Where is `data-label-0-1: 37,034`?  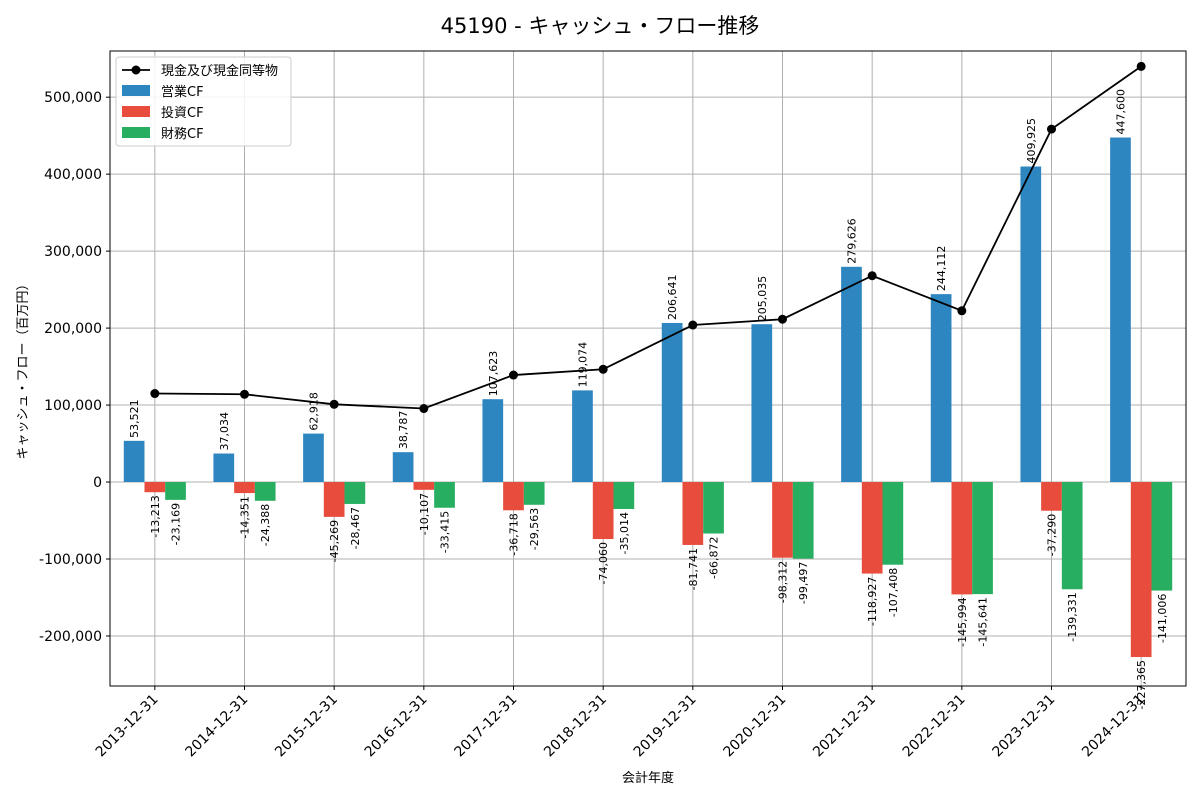
data-label-0-1: 37,034 is located at coordinates (224, 431).